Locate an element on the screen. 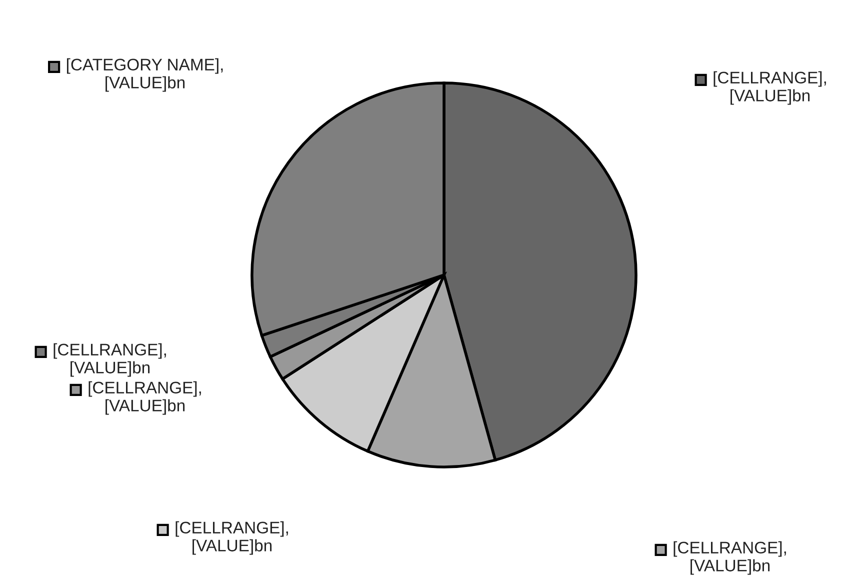 Image resolution: width=853 pixels, height=584 pixels. legend-label: [CATEGORY NAME], [VALUE]bn is located at coordinates (144, 75).